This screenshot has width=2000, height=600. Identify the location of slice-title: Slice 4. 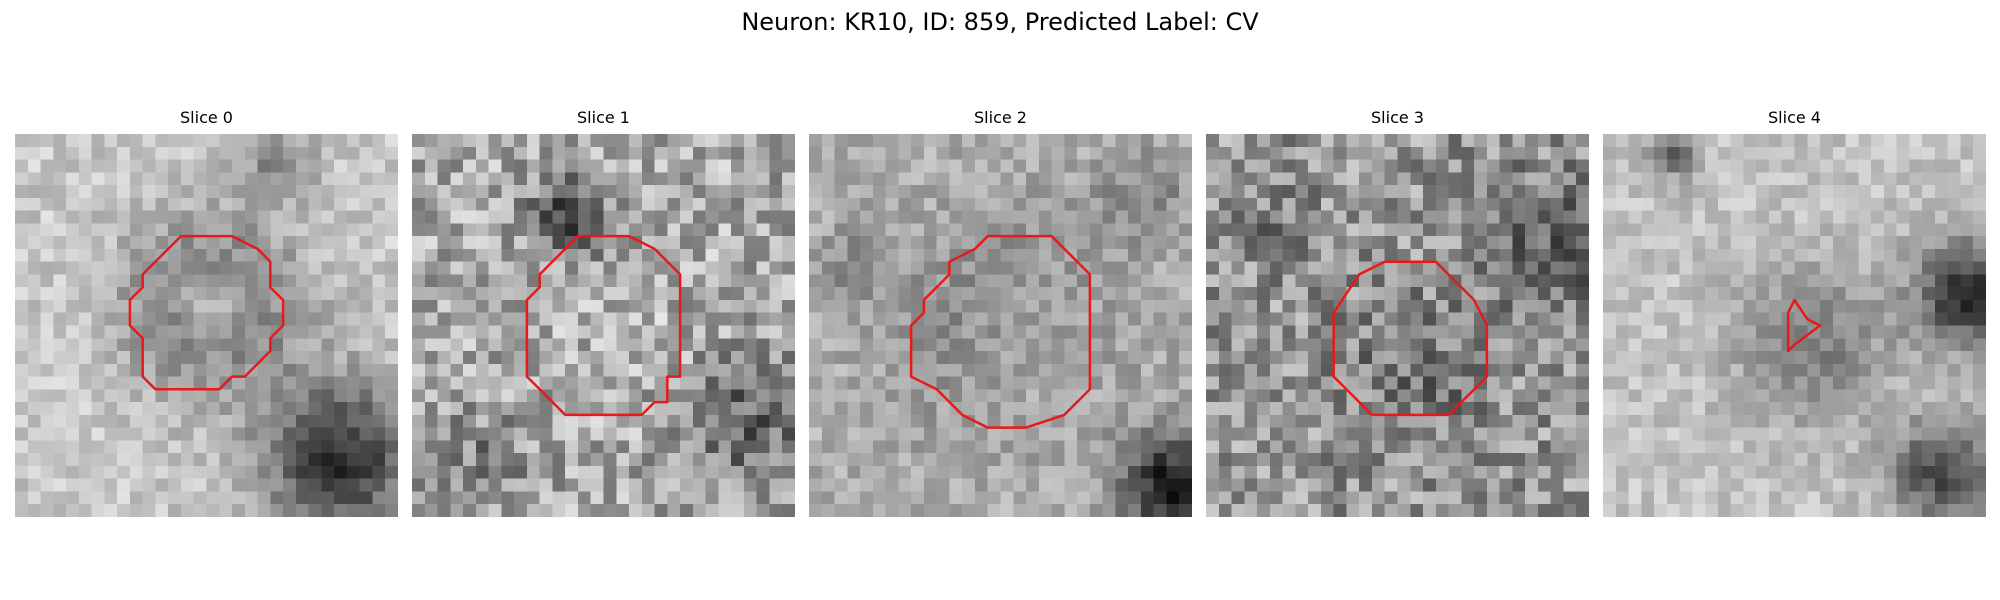
(1794, 117).